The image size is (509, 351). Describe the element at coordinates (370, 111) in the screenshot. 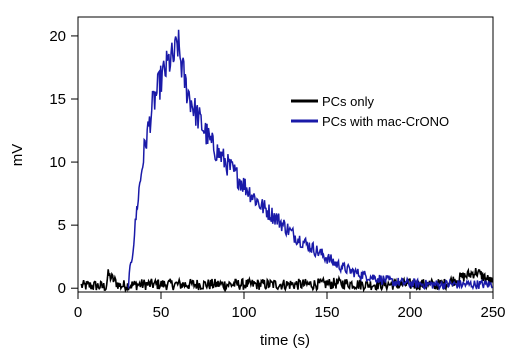

I see `legend: PCs only PCs with mac-CrONO` at that location.